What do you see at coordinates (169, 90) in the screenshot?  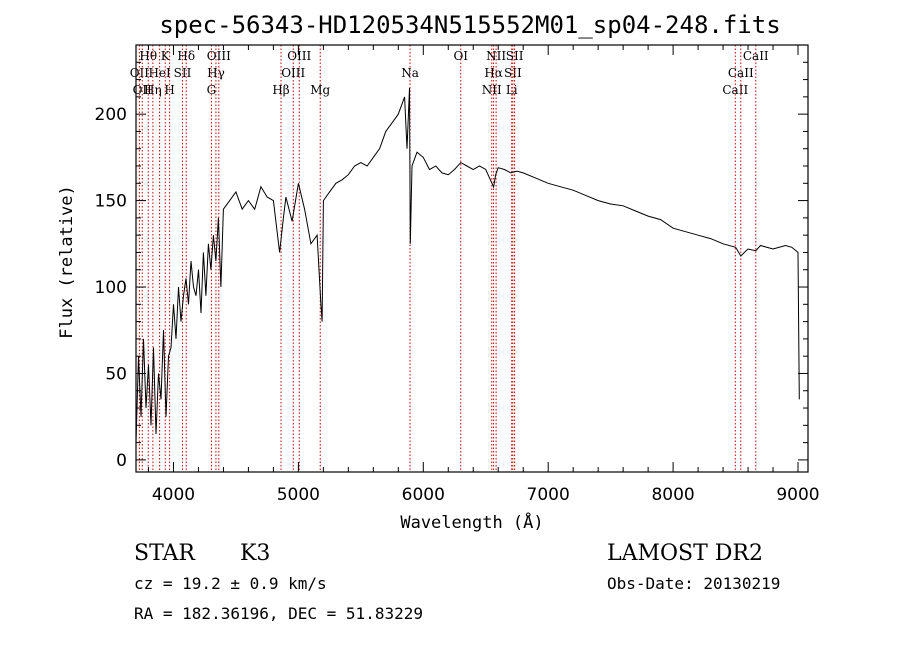 I see `line-label-6: H` at bounding box center [169, 90].